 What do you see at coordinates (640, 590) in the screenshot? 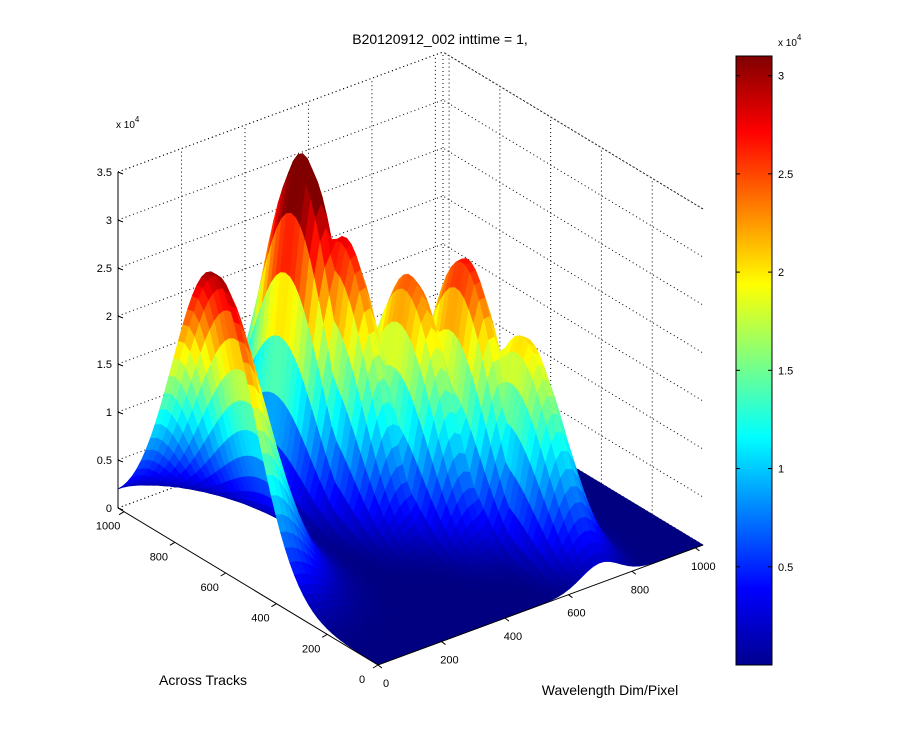
I see `x-tick-label: 800` at bounding box center [640, 590].